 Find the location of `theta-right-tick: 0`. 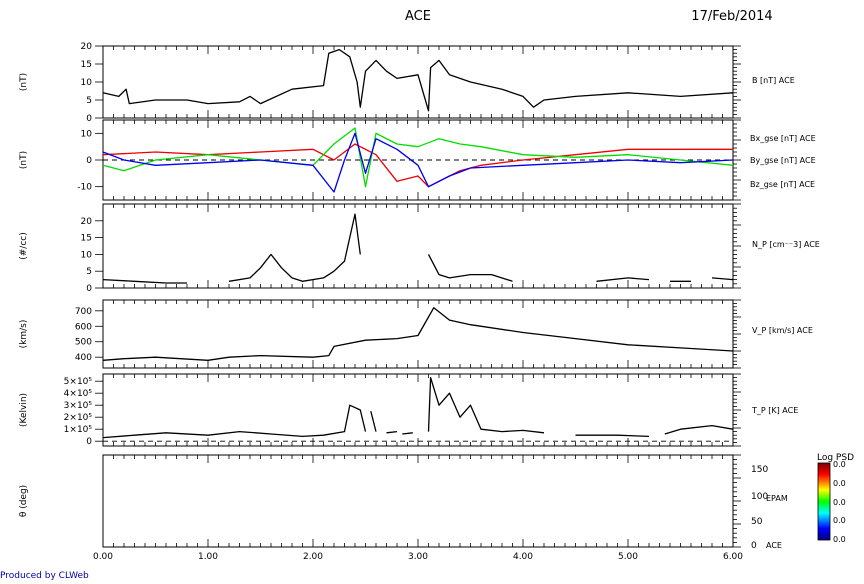

theta-right-tick: 0 is located at coordinates (754, 546).